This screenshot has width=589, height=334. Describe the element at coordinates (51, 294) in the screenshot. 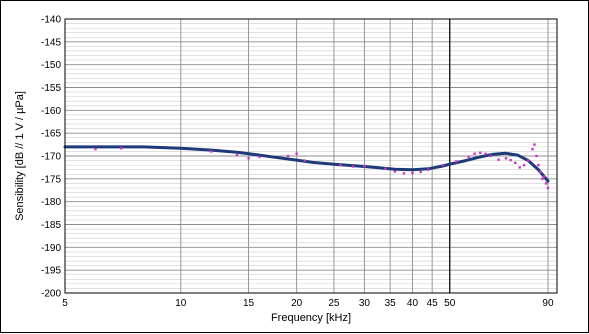

I see `y-tick-label: -200` at that location.